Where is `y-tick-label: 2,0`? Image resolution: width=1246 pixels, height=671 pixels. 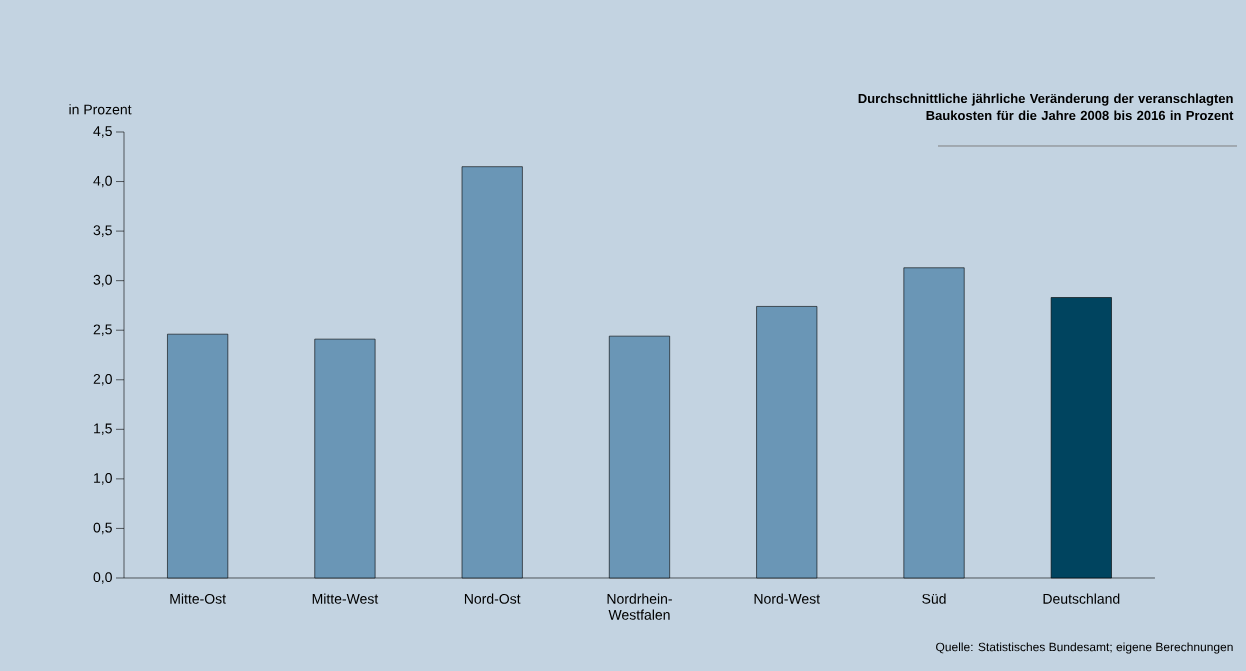
y-tick-label: 2,0 is located at coordinates (102, 379).